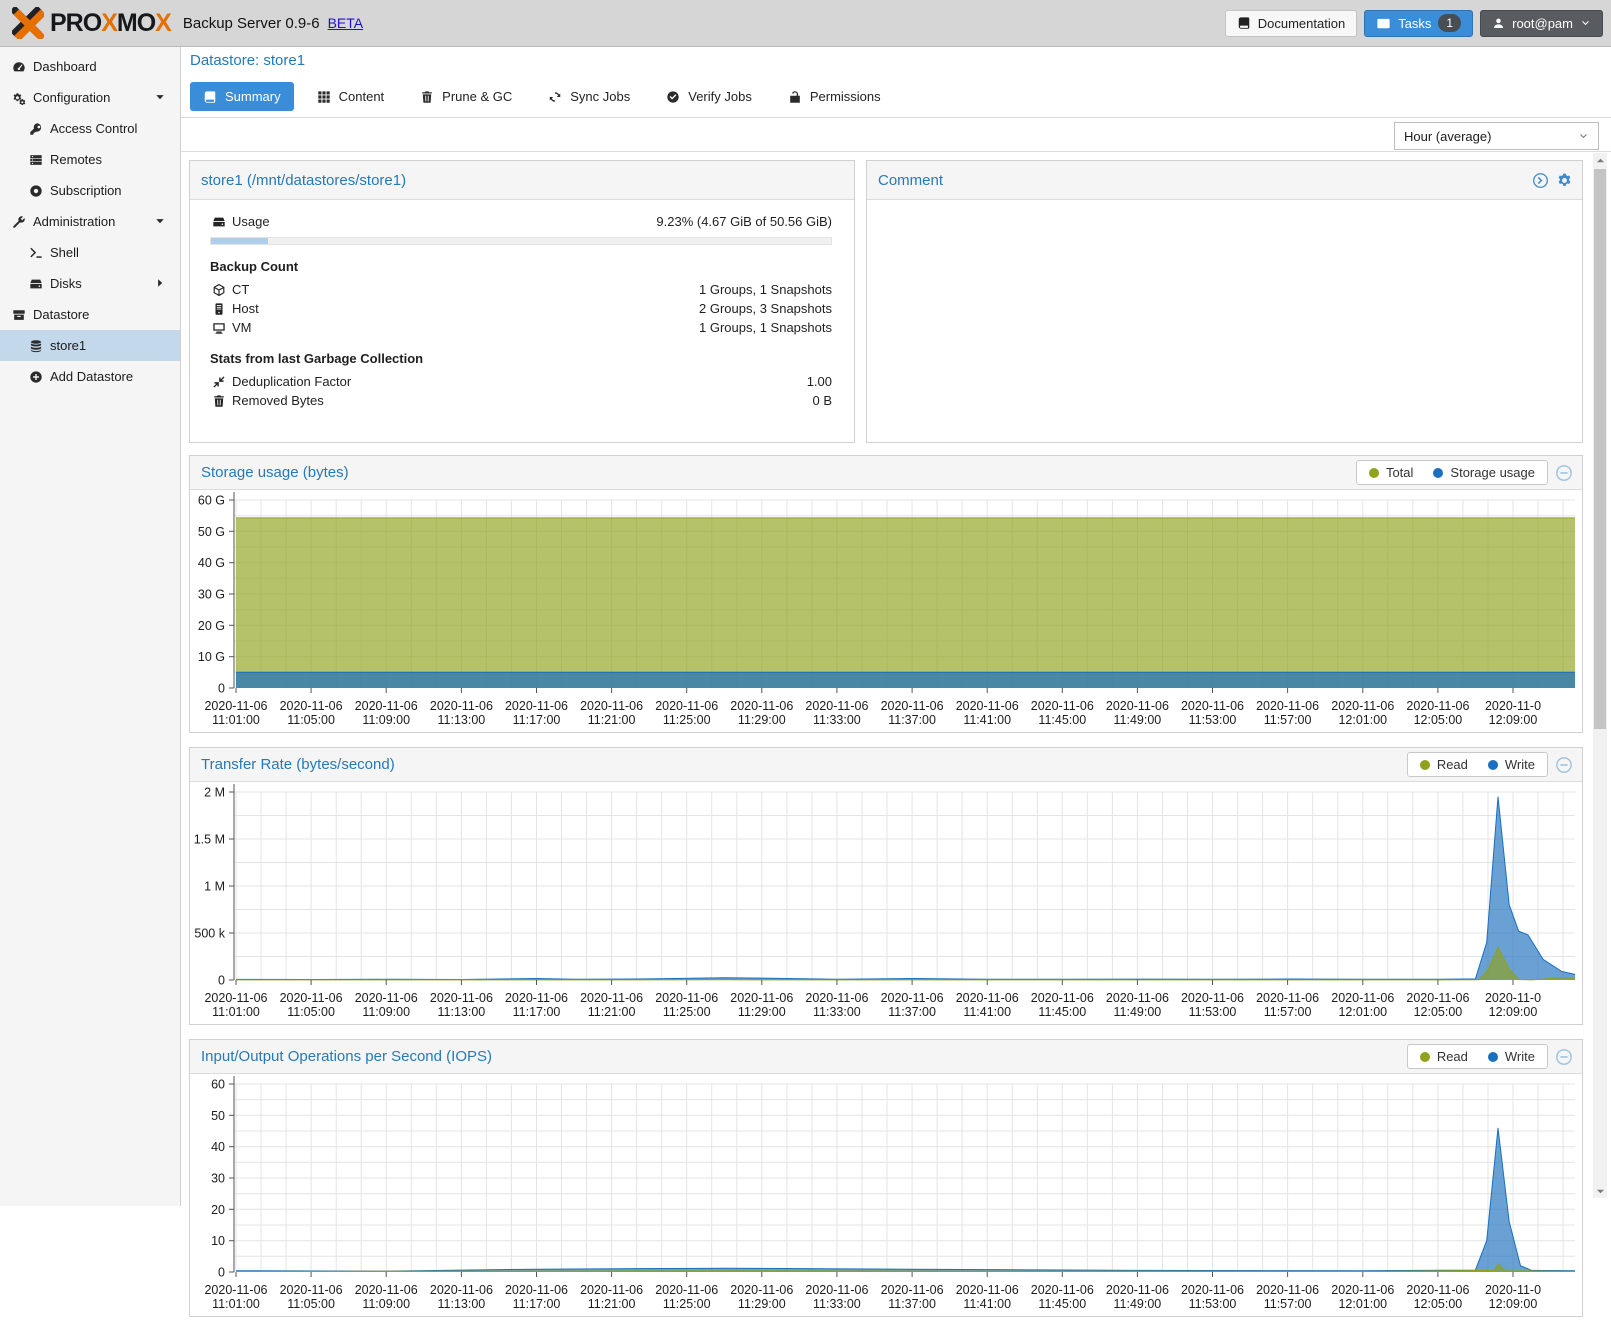  What do you see at coordinates (1600, 160) in the screenshot?
I see `scroll-up-arrow` at bounding box center [1600, 160].